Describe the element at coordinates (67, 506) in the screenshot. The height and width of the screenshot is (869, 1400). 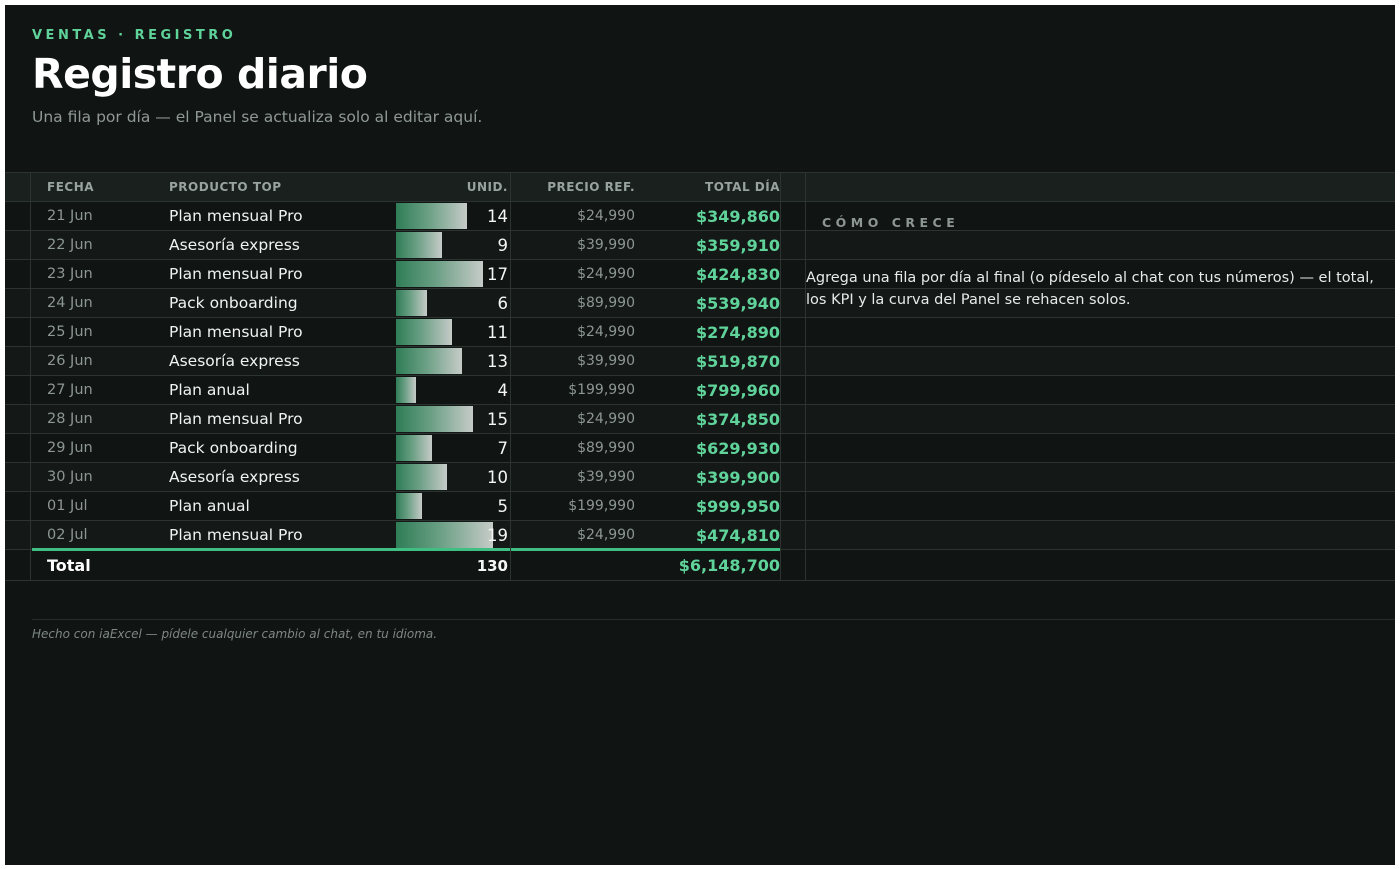
I see `cell-date: 01 Jul` at that location.